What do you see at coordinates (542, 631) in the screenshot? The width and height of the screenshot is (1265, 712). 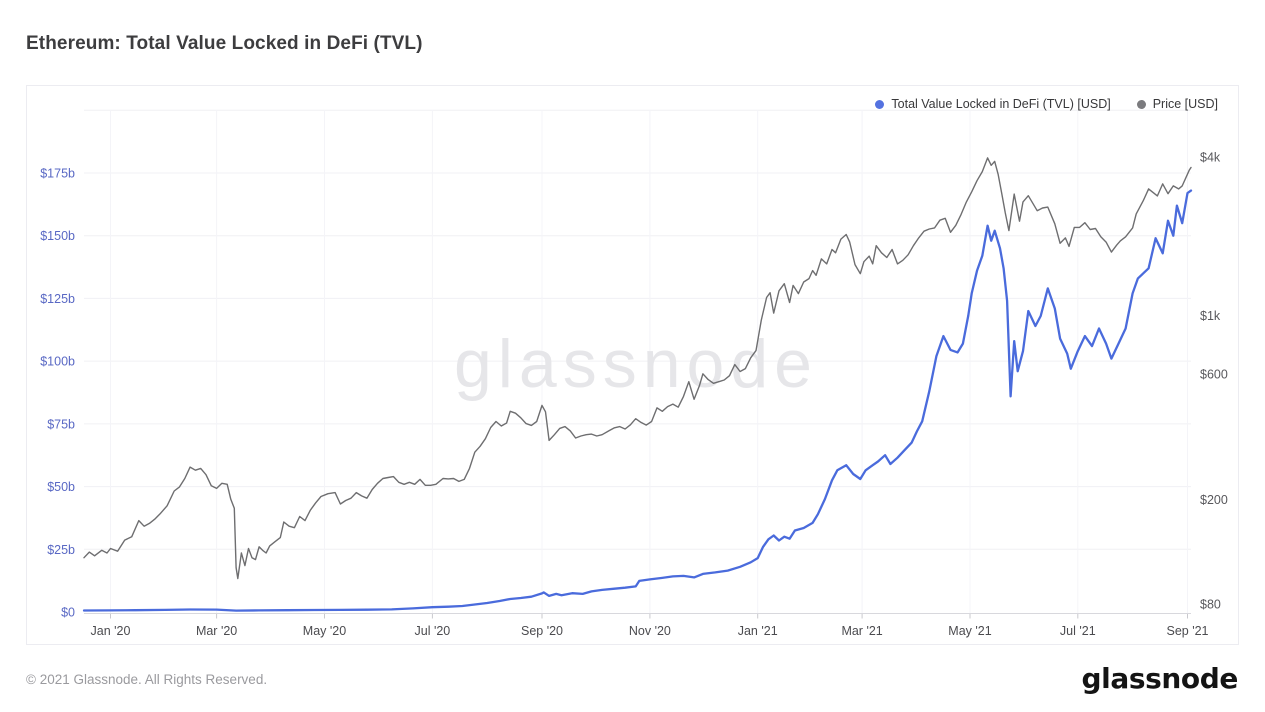 I see `x-tick-label: Sep '20` at bounding box center [542, 631].